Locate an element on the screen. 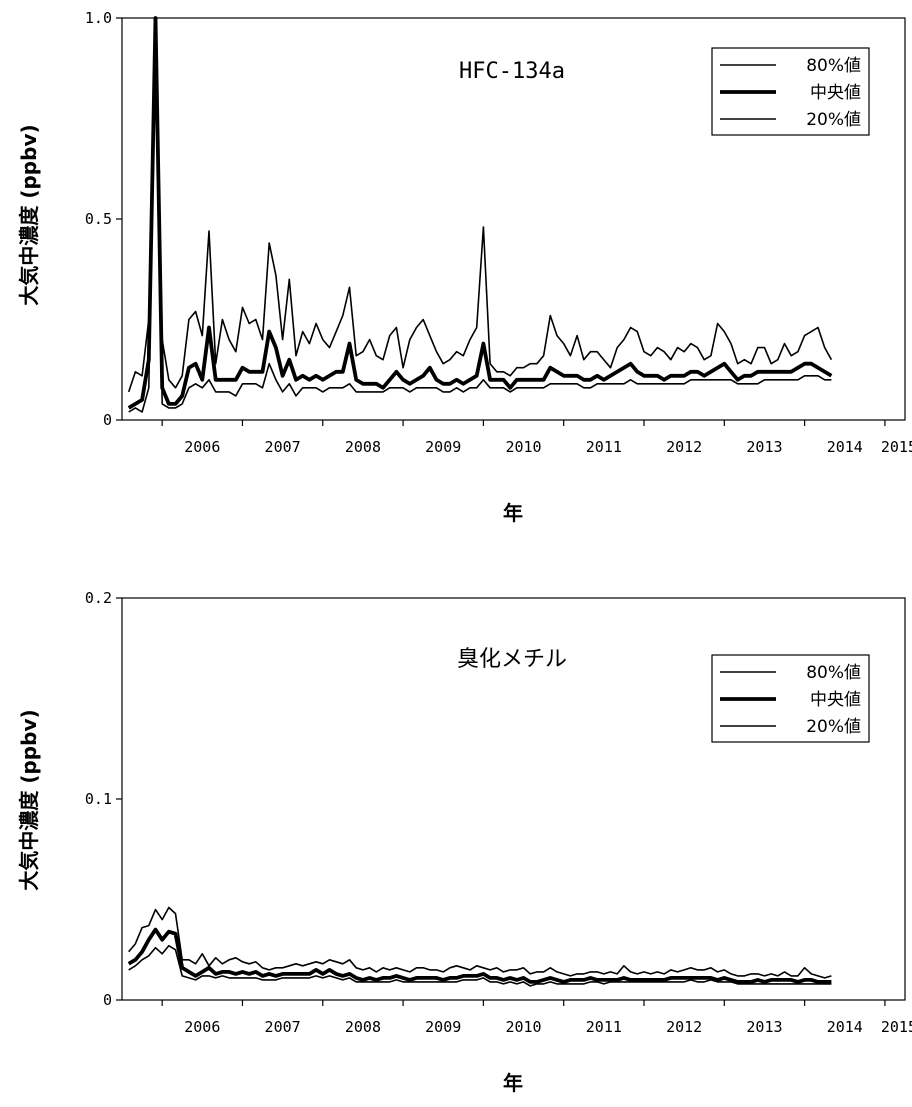  chart1-legend-label-1: 中央値 is located at coordinates (835, 93).